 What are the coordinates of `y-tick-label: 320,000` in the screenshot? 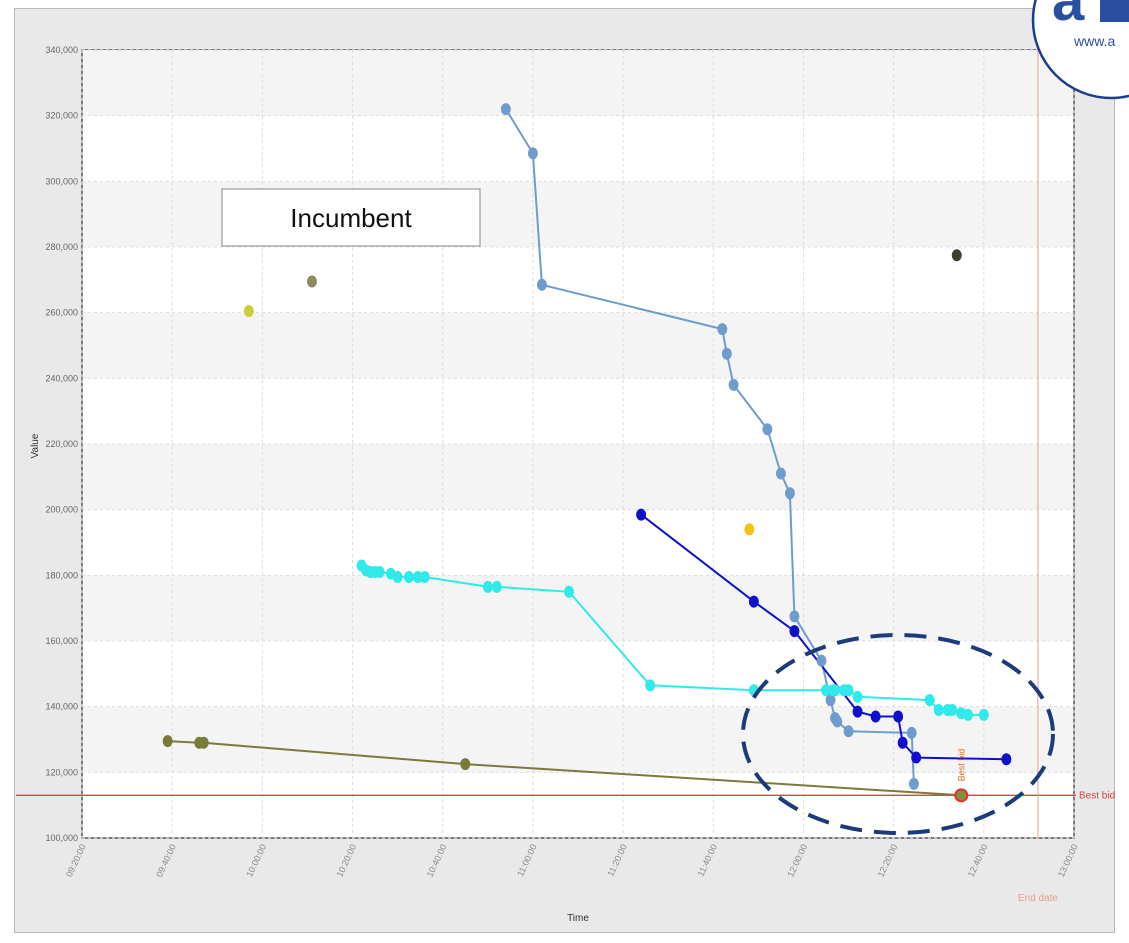 It's located at (61, 116).